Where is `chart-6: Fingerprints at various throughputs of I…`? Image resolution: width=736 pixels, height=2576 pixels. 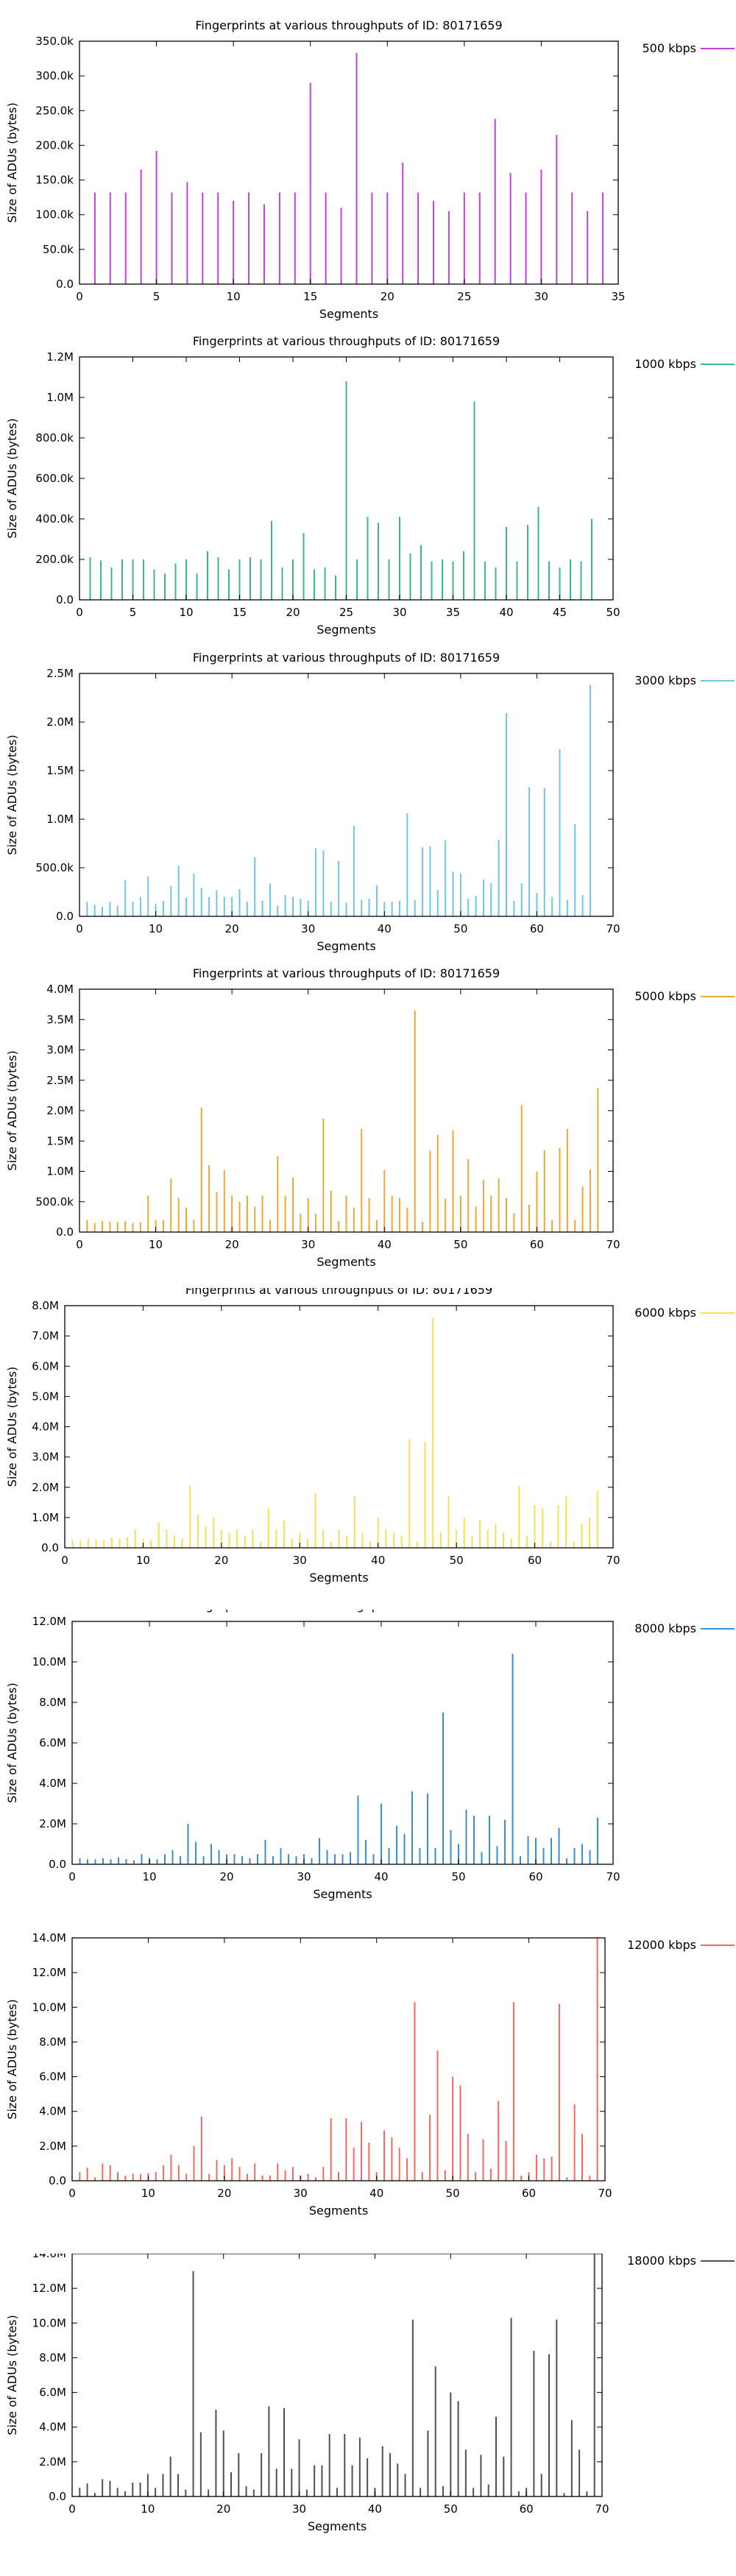
chart-6: Fingerprints at various throughputs of I… is located at coordinates (370, 1755).